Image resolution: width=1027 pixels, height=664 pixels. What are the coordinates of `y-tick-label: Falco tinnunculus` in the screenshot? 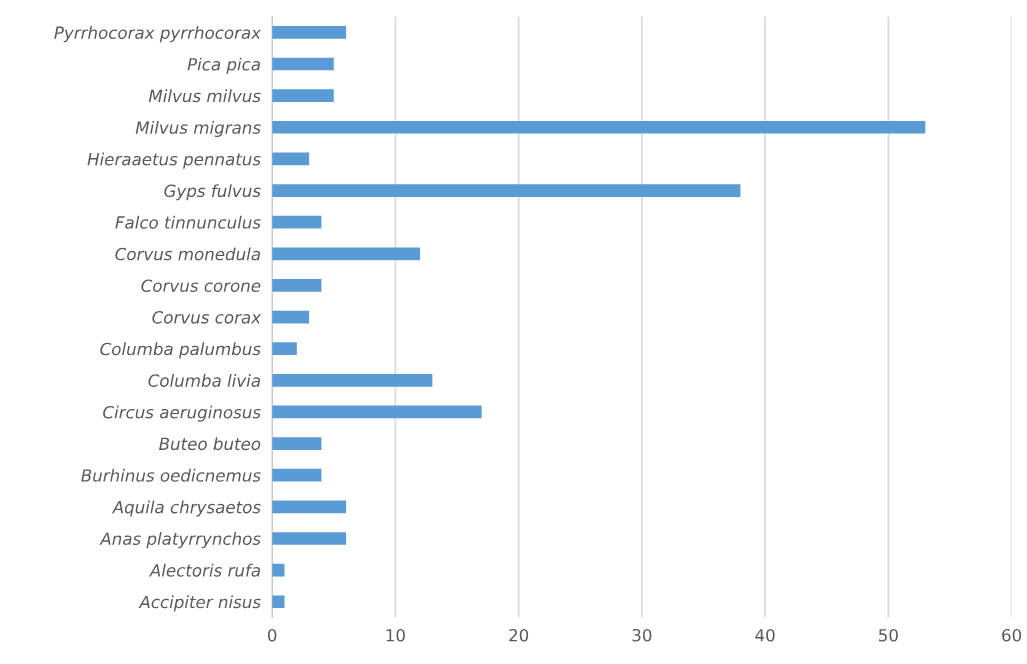 It's located at (188, 222).